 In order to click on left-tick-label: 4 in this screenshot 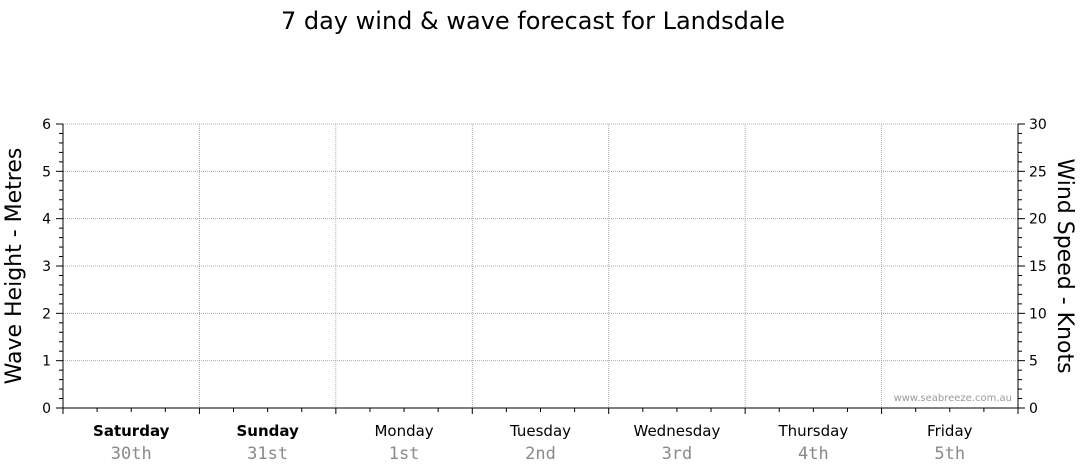, I will do `click(46, 220)`.